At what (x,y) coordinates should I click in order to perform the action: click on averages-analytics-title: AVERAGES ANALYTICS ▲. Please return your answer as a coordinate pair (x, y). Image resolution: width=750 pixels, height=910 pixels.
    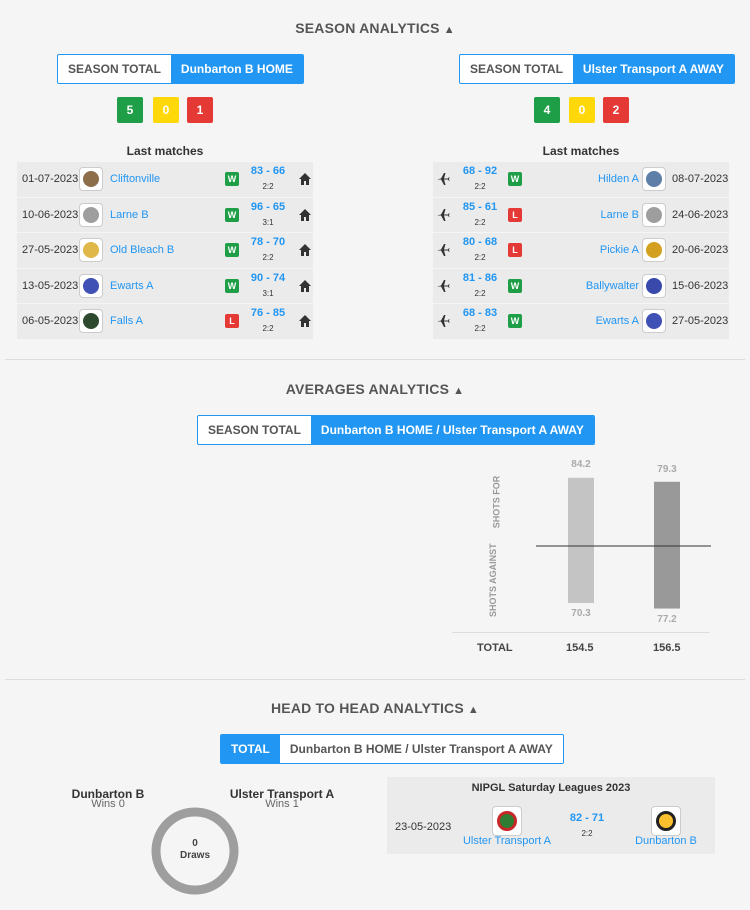
    Looking at the image, I should click on (375, 389).